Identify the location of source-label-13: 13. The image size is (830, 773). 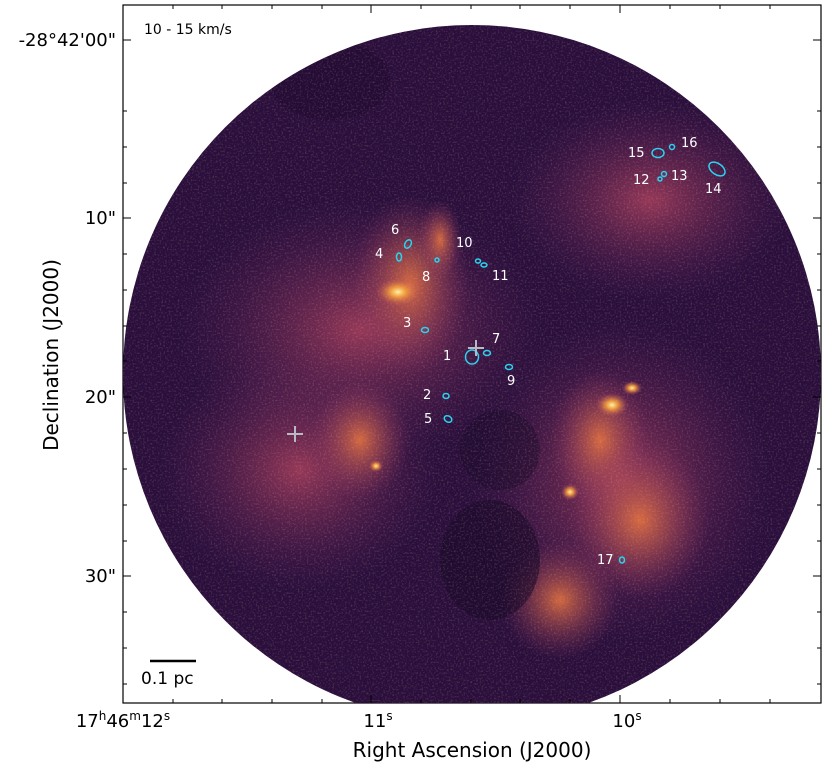
(679, 176).